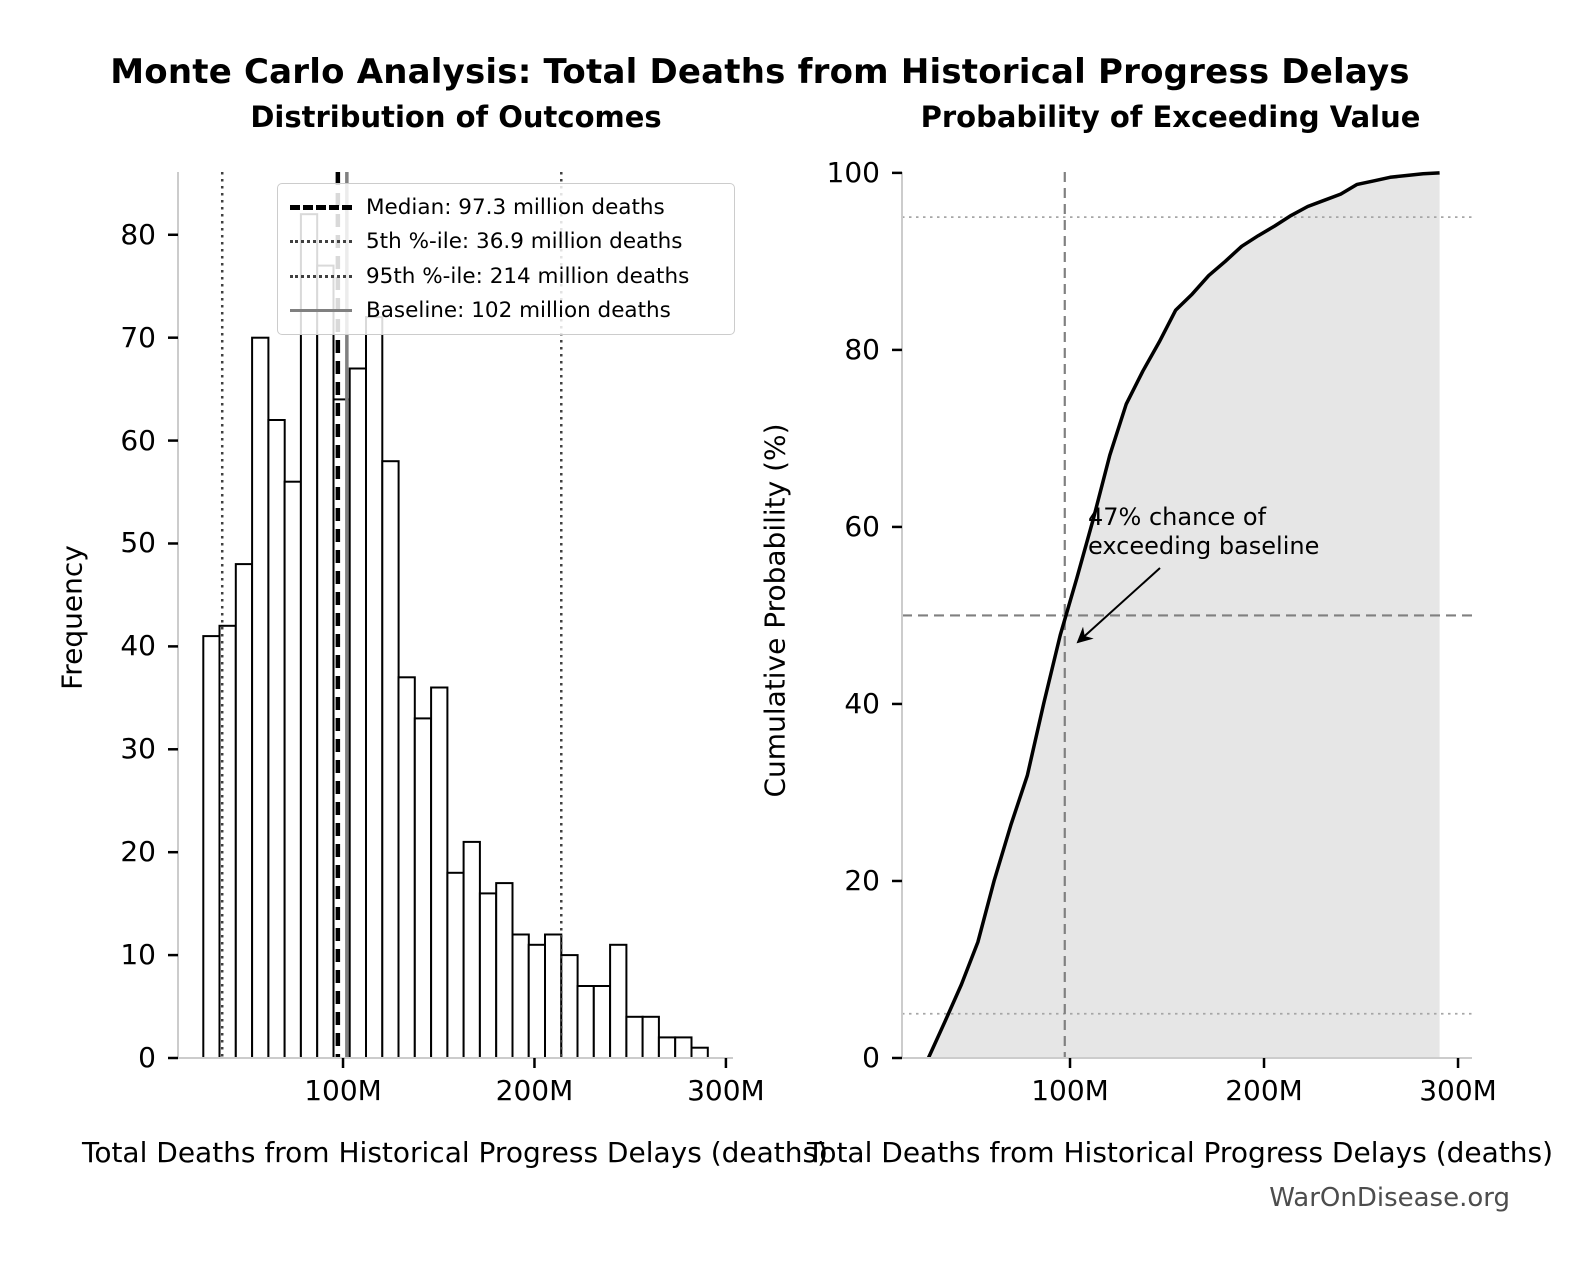 The width and height of the screenshot is (1580, 1280). Describe the element at coordinates (775, 610) in the screenshot. I see `cdf-yaxis-label: Cumulative Probability (%)` at that location.